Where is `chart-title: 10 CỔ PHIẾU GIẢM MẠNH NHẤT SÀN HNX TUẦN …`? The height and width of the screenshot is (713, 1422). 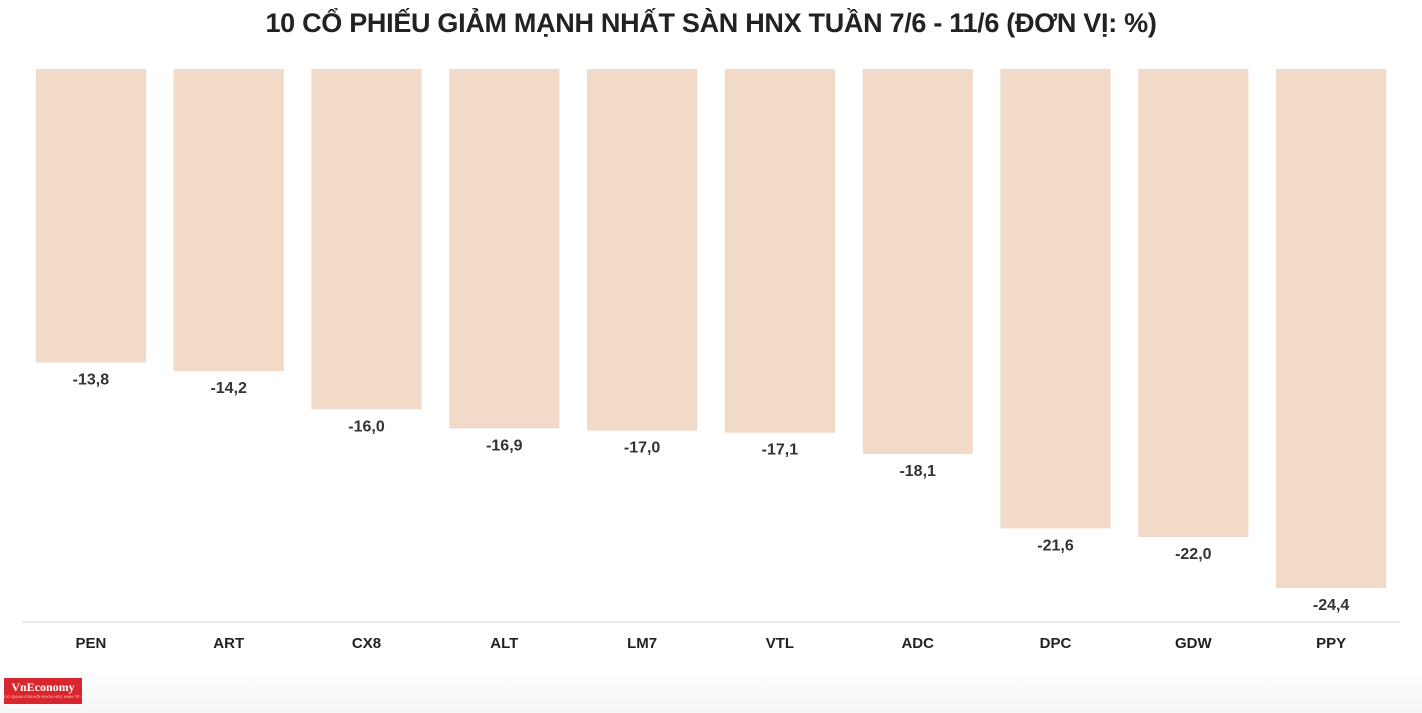
chart-title: 10 CỔ PHIẾU GIẢM MẠNH NHẤT SÀN HNX TUẦN … is located at coordinates (711, 23).